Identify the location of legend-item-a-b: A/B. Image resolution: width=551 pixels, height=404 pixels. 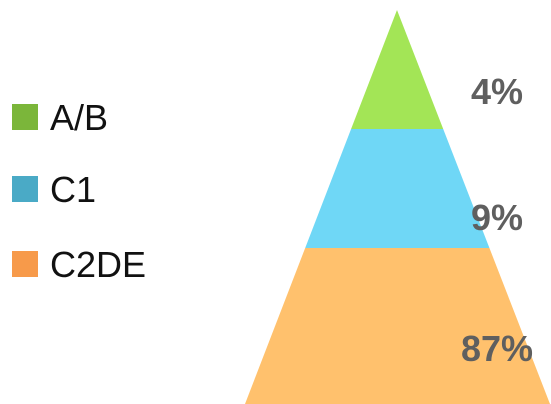
(60, 117).